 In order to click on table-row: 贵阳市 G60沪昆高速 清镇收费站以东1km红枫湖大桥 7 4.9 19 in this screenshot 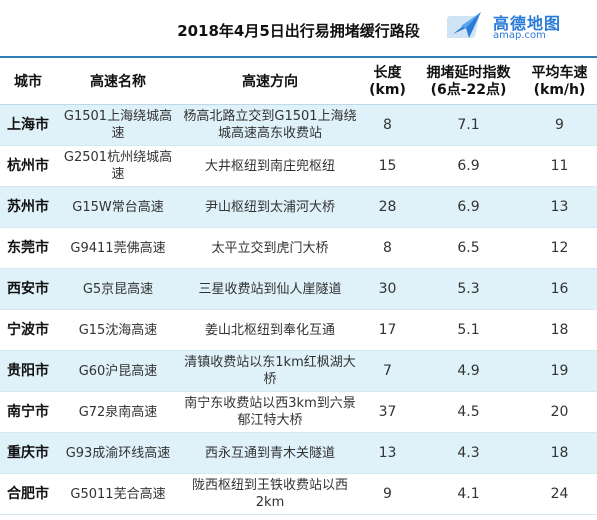, I will do `click(298, 371)`.